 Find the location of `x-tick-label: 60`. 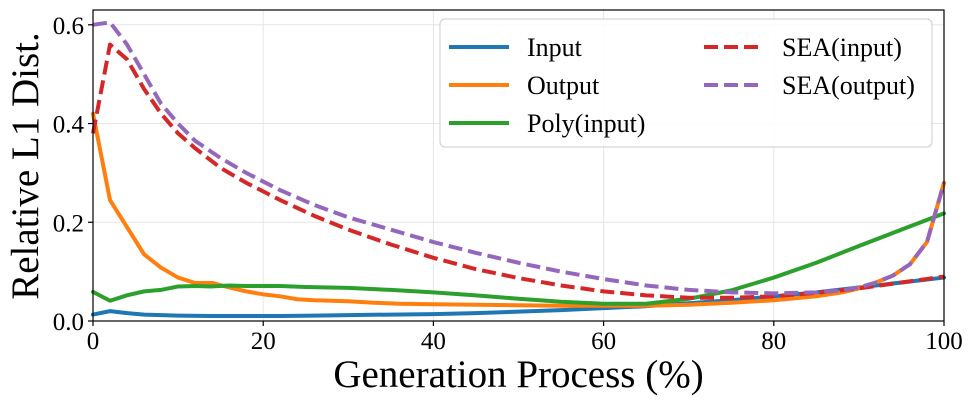

x-tick-label: 60 is located at coordinates (603, 341).